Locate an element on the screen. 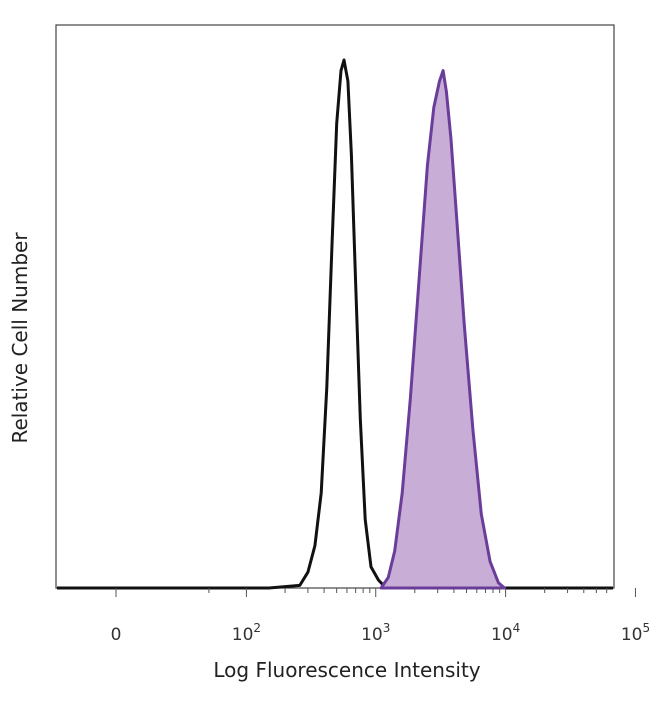 Image resolution: width=650 pixels, height=704 pixels. x-tick-exponent: 2 is located at coordinates (257, 628).